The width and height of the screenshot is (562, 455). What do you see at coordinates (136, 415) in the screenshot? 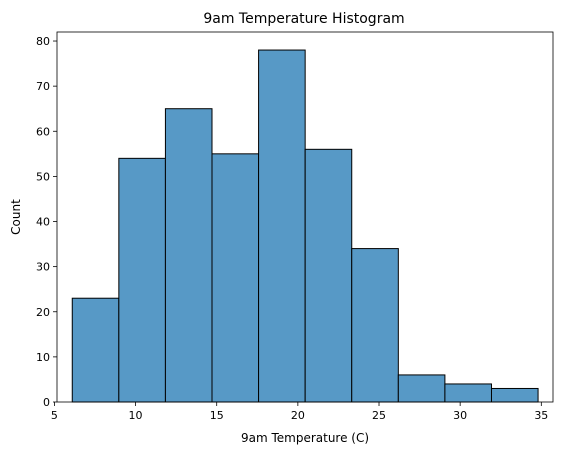
I see `x-tick-label: 10` at bounding box center [136, 415].